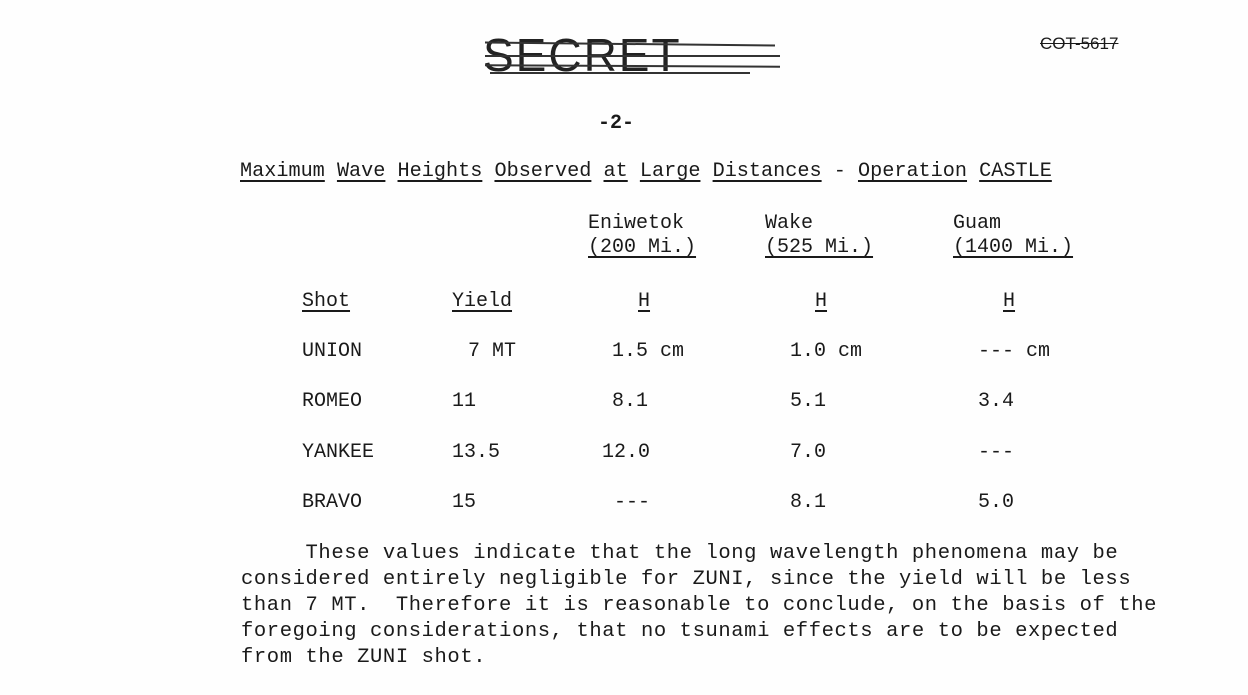 The height and width of the screenshot is (695, 1248). What do you see at coordinates (808, 502) in the screenshot?
I see `cell-wake: 8.1` at bounding box center [808, 502].